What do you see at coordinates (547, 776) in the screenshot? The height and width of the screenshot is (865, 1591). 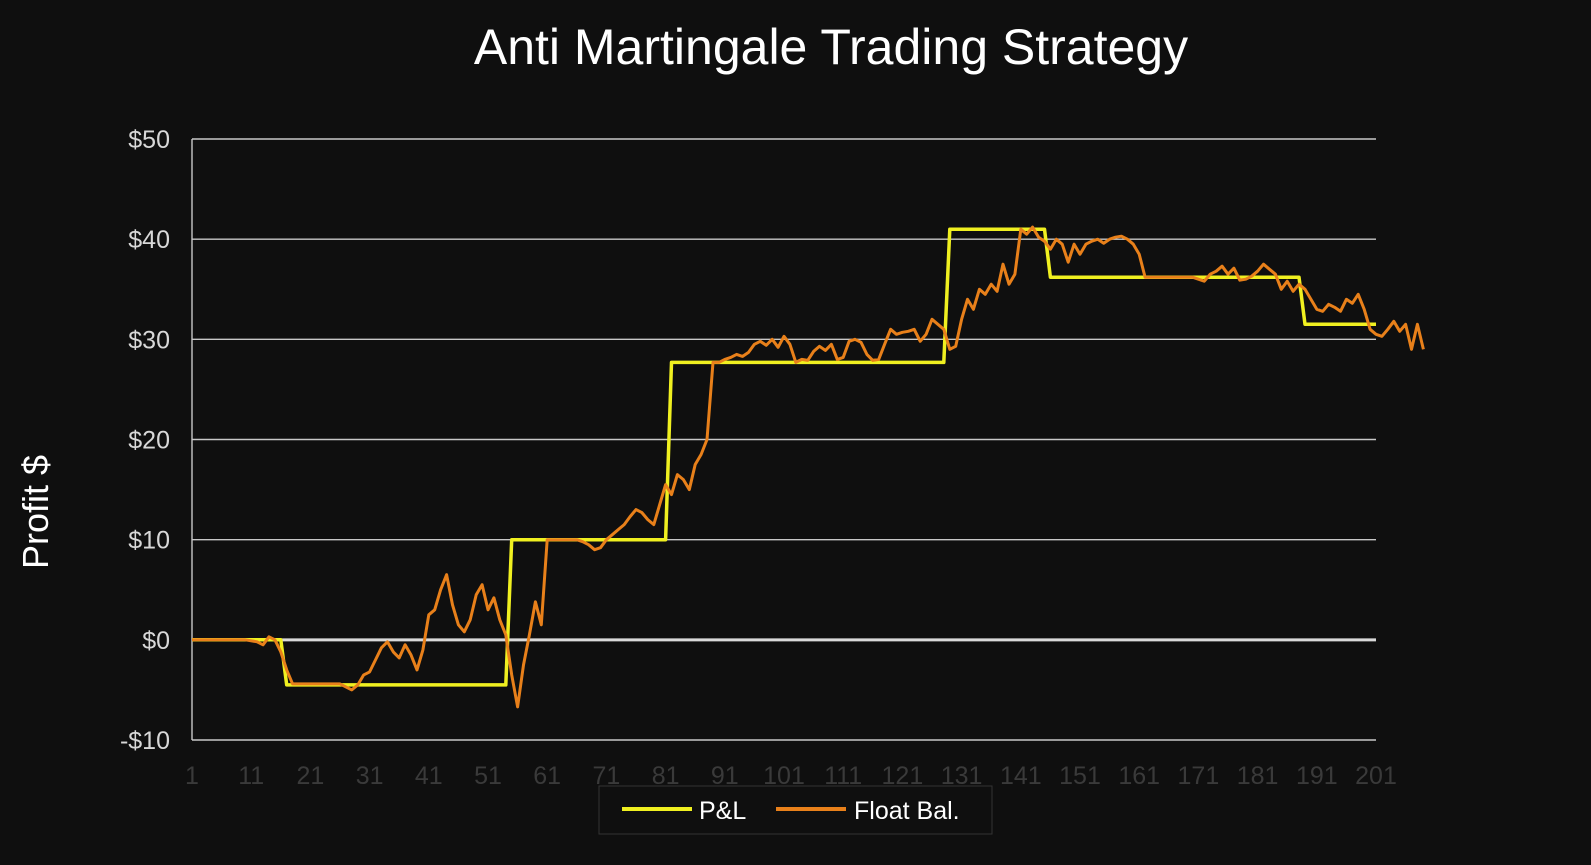 I see `x-tick-label: 61` at bounding box center [547, 776].